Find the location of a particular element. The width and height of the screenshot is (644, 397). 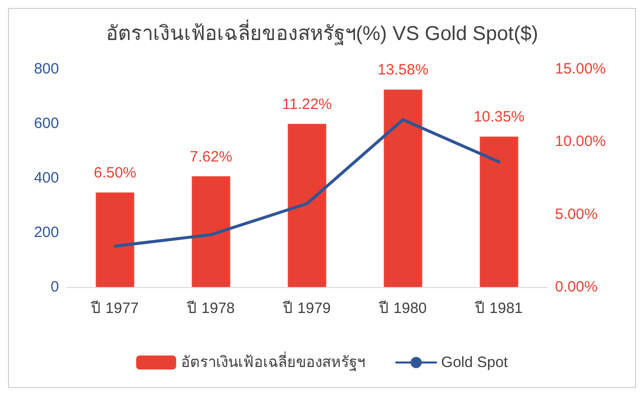

data-label: 13.58% is located at coordinates (403, 70).